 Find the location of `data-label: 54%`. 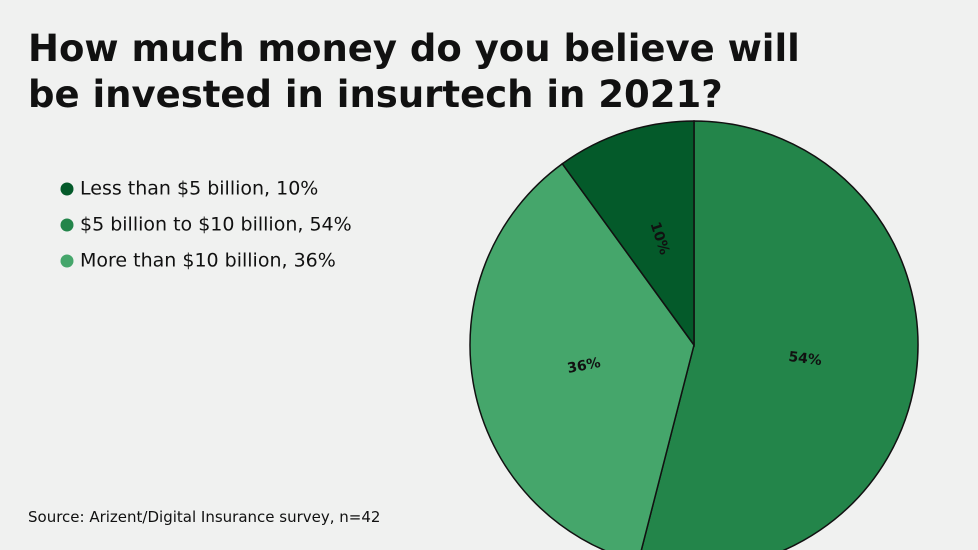

data-label: 54% is located at coordinates (804, 359).